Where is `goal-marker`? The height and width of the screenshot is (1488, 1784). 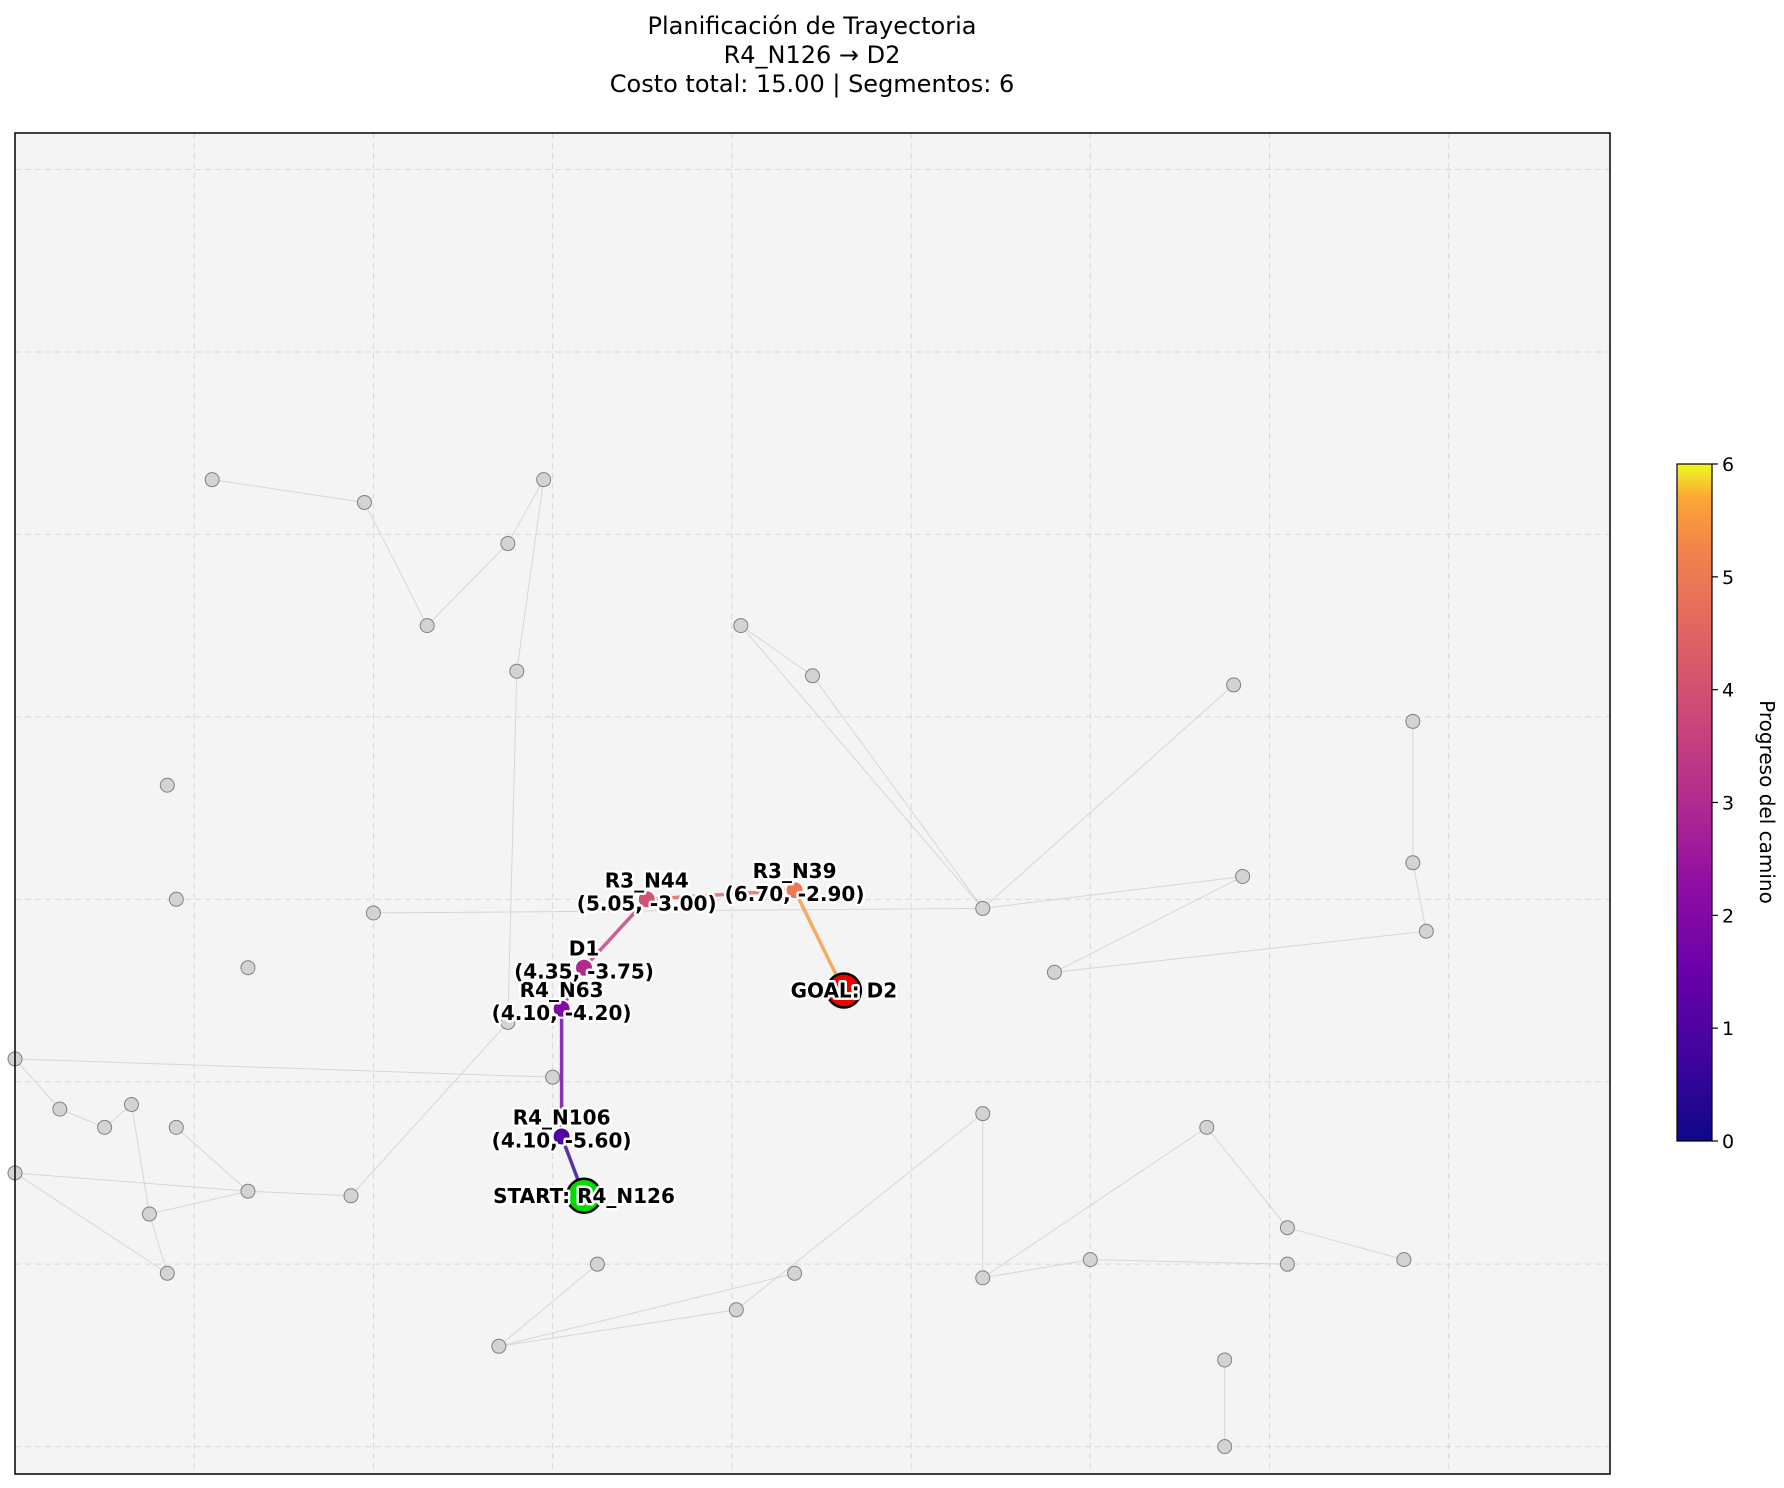
goal-marker is located at coordinates (844, 990).